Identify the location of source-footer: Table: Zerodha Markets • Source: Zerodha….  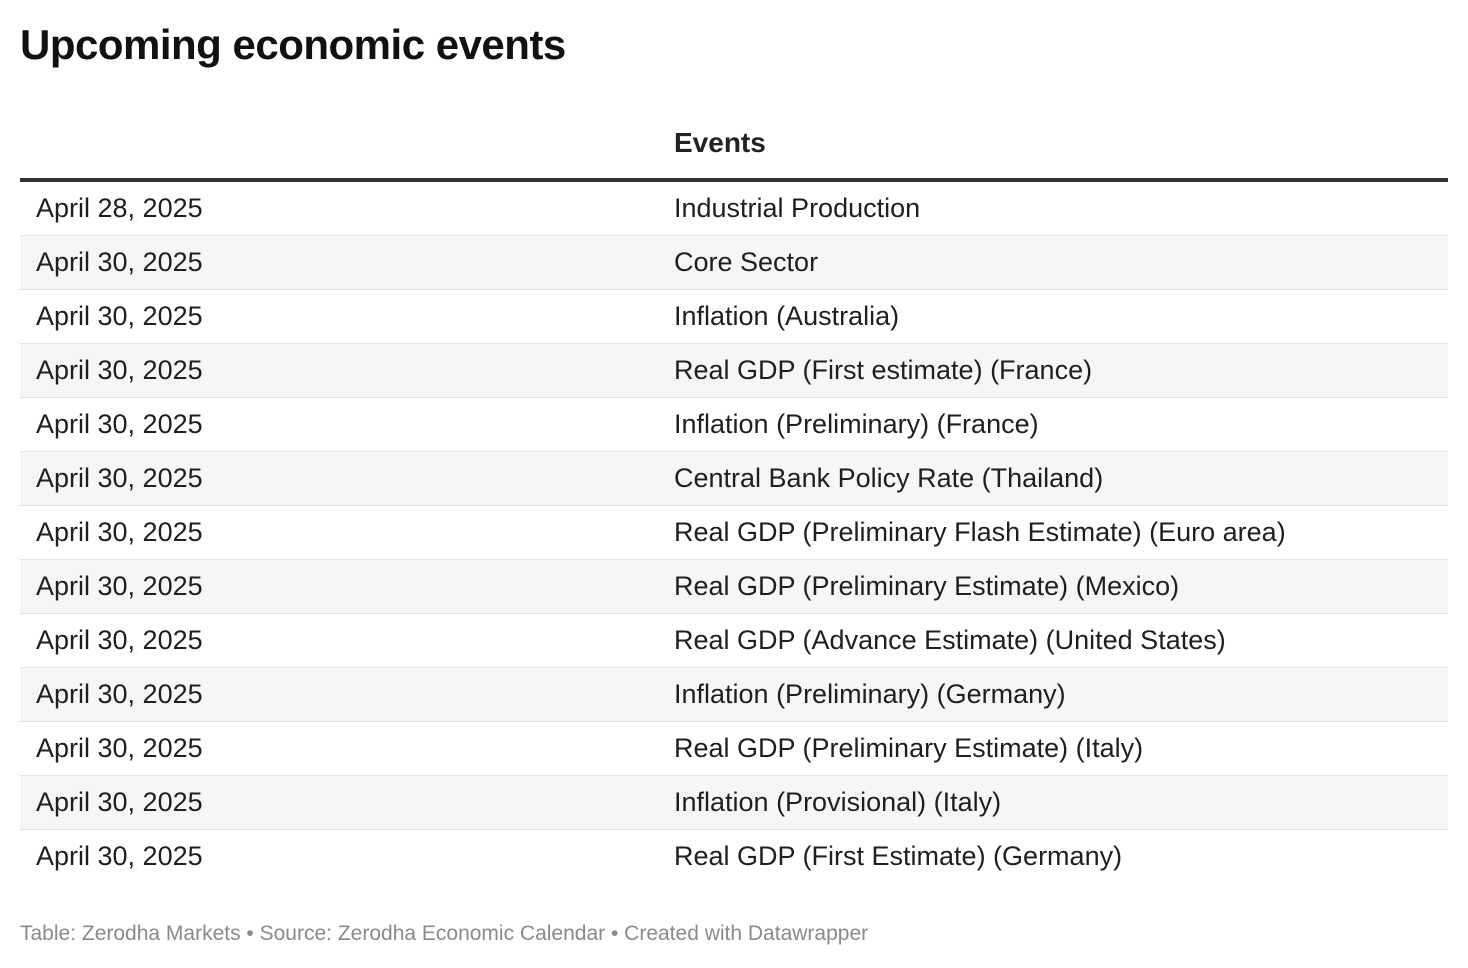
(444, 933).